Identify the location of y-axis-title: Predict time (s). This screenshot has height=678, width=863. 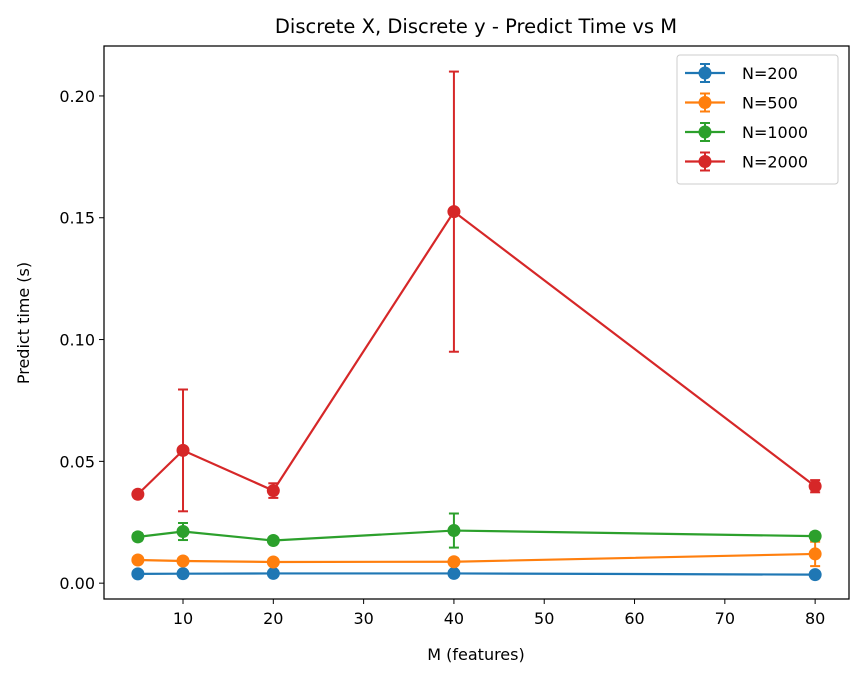
(23, 323).